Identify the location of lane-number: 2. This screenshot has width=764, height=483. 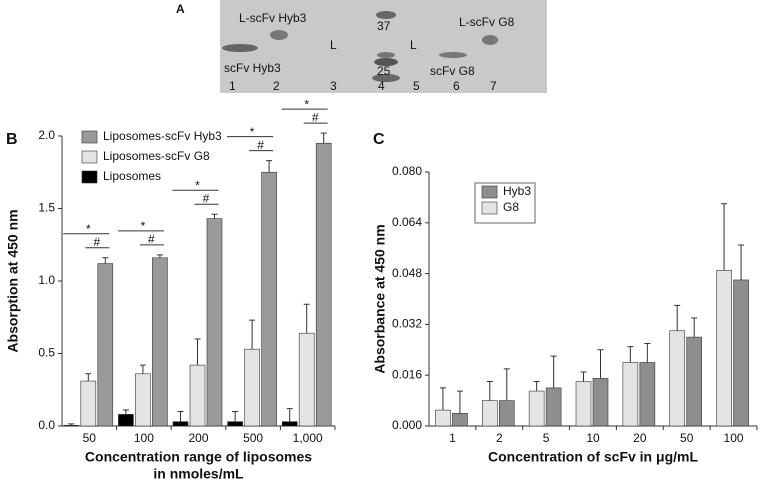
(276, 86).